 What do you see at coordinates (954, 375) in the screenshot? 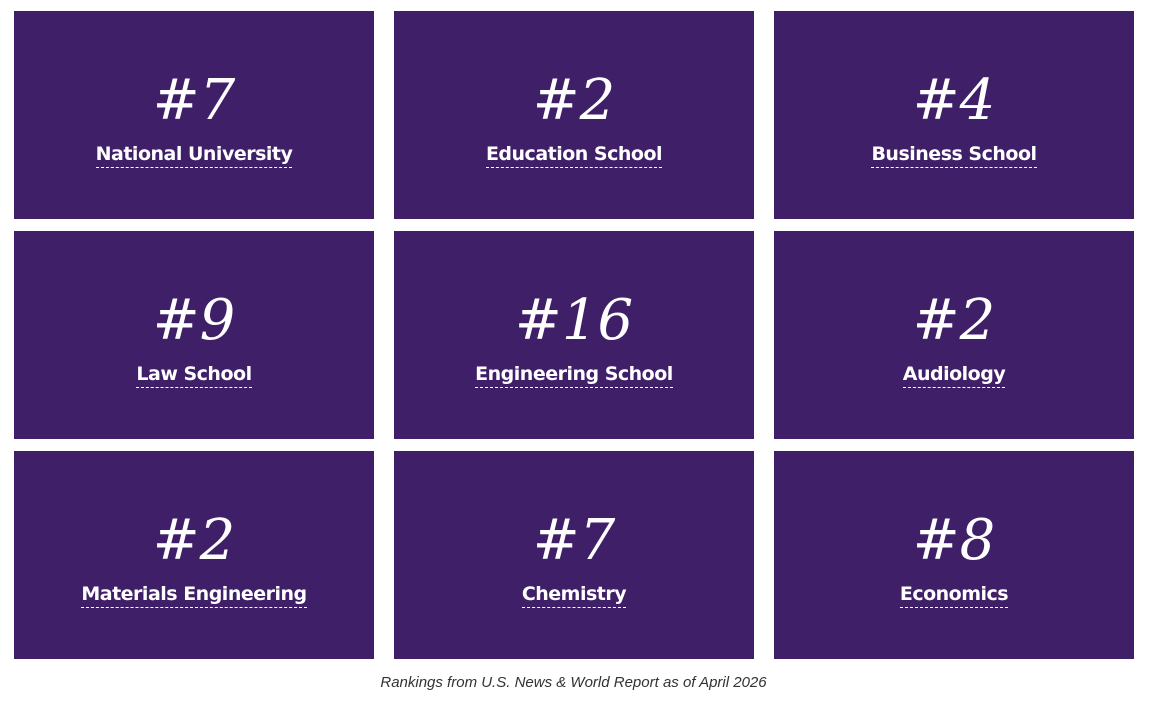
I see `ranking-label: Audiology` at bounding box center [954, 375].